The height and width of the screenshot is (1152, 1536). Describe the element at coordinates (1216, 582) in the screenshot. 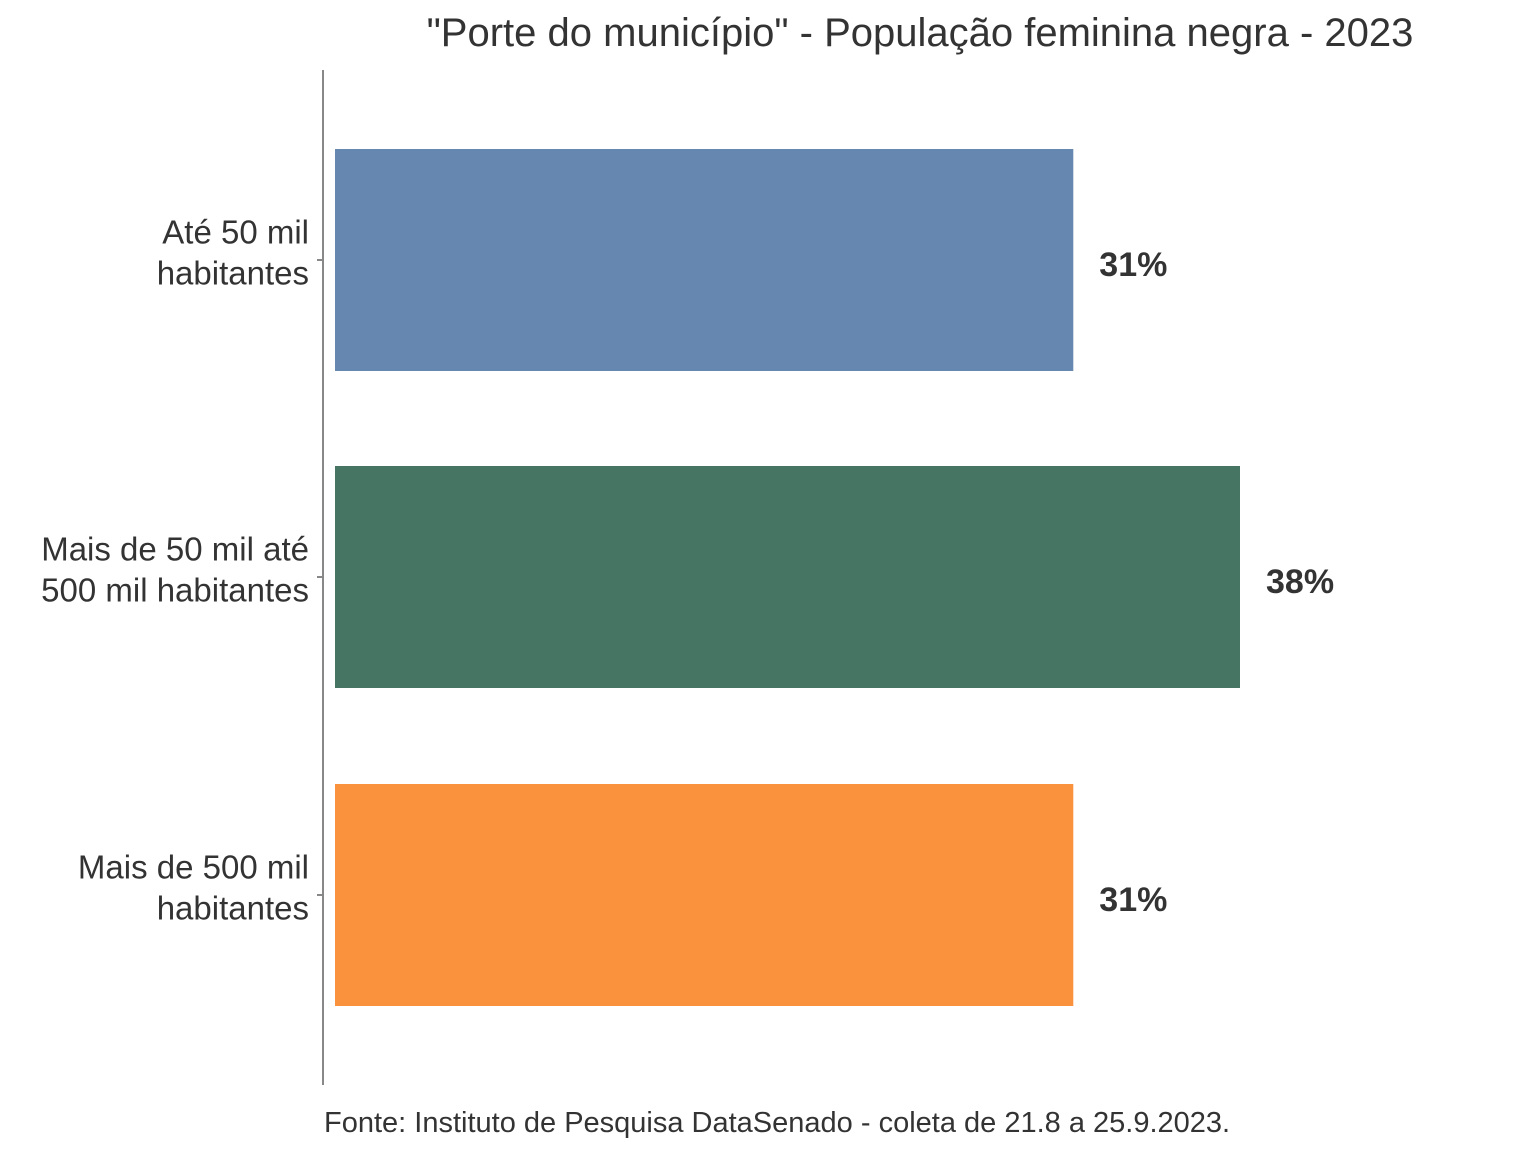

I see `value-labels: 31% 38% 31%` at that location.